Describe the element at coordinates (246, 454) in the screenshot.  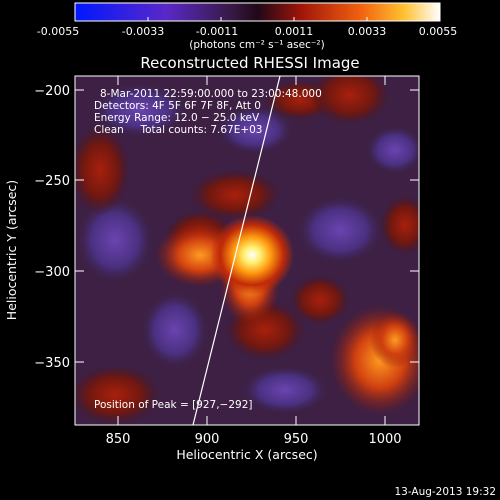
I see `x-axis-label: Heliocentric X (arcsec)` at that location.